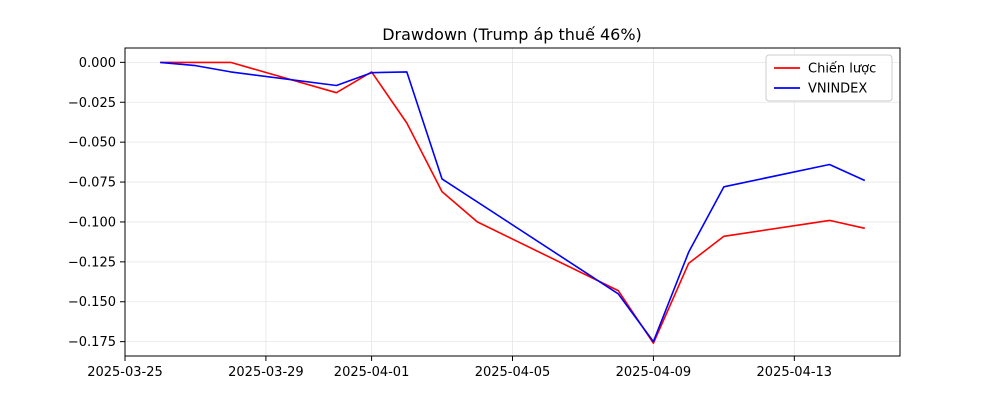  I want to click on legend-label: VNINDEX, so click(837, 89).